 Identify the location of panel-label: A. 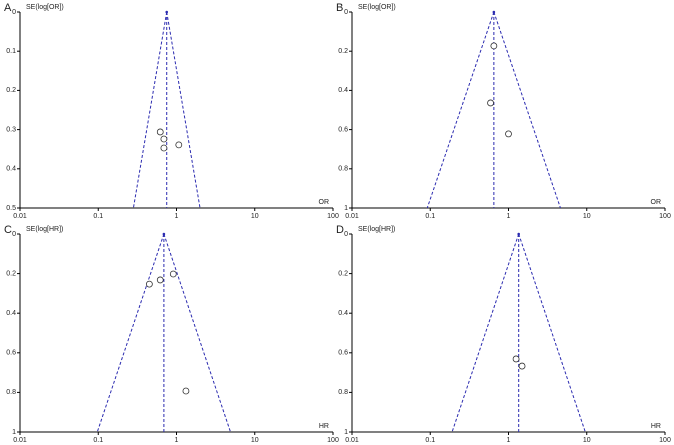
(8, 8).